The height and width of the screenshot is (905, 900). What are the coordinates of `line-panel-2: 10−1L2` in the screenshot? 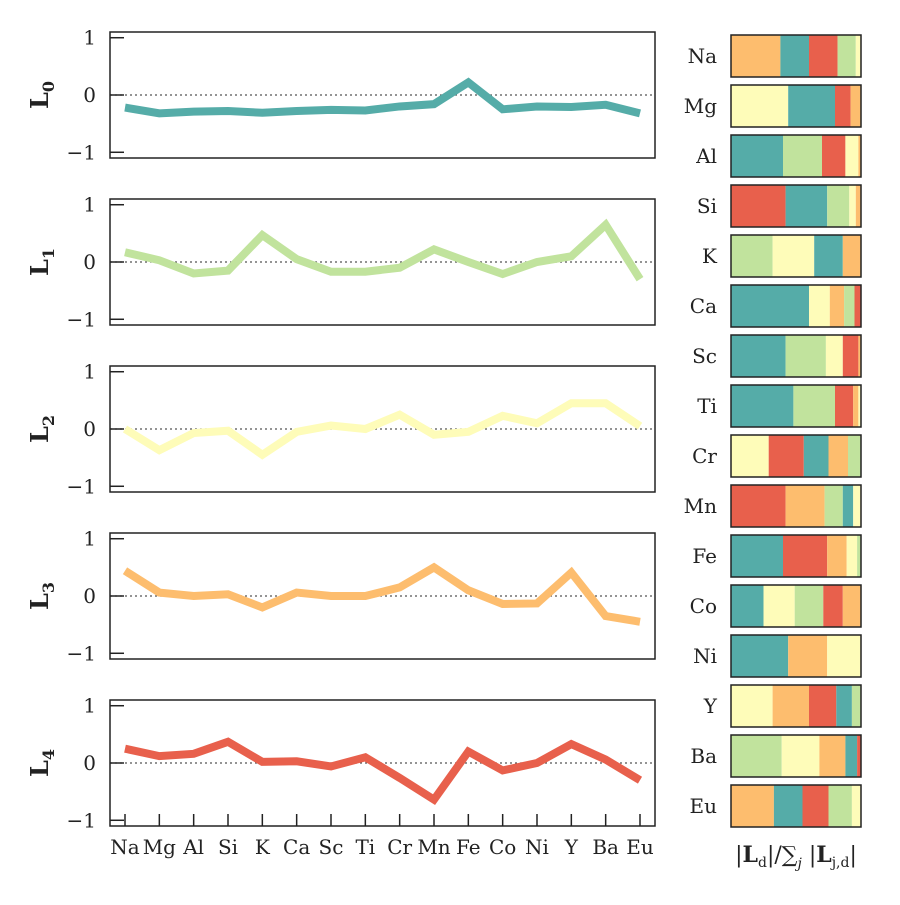 It's located at (340, 429).